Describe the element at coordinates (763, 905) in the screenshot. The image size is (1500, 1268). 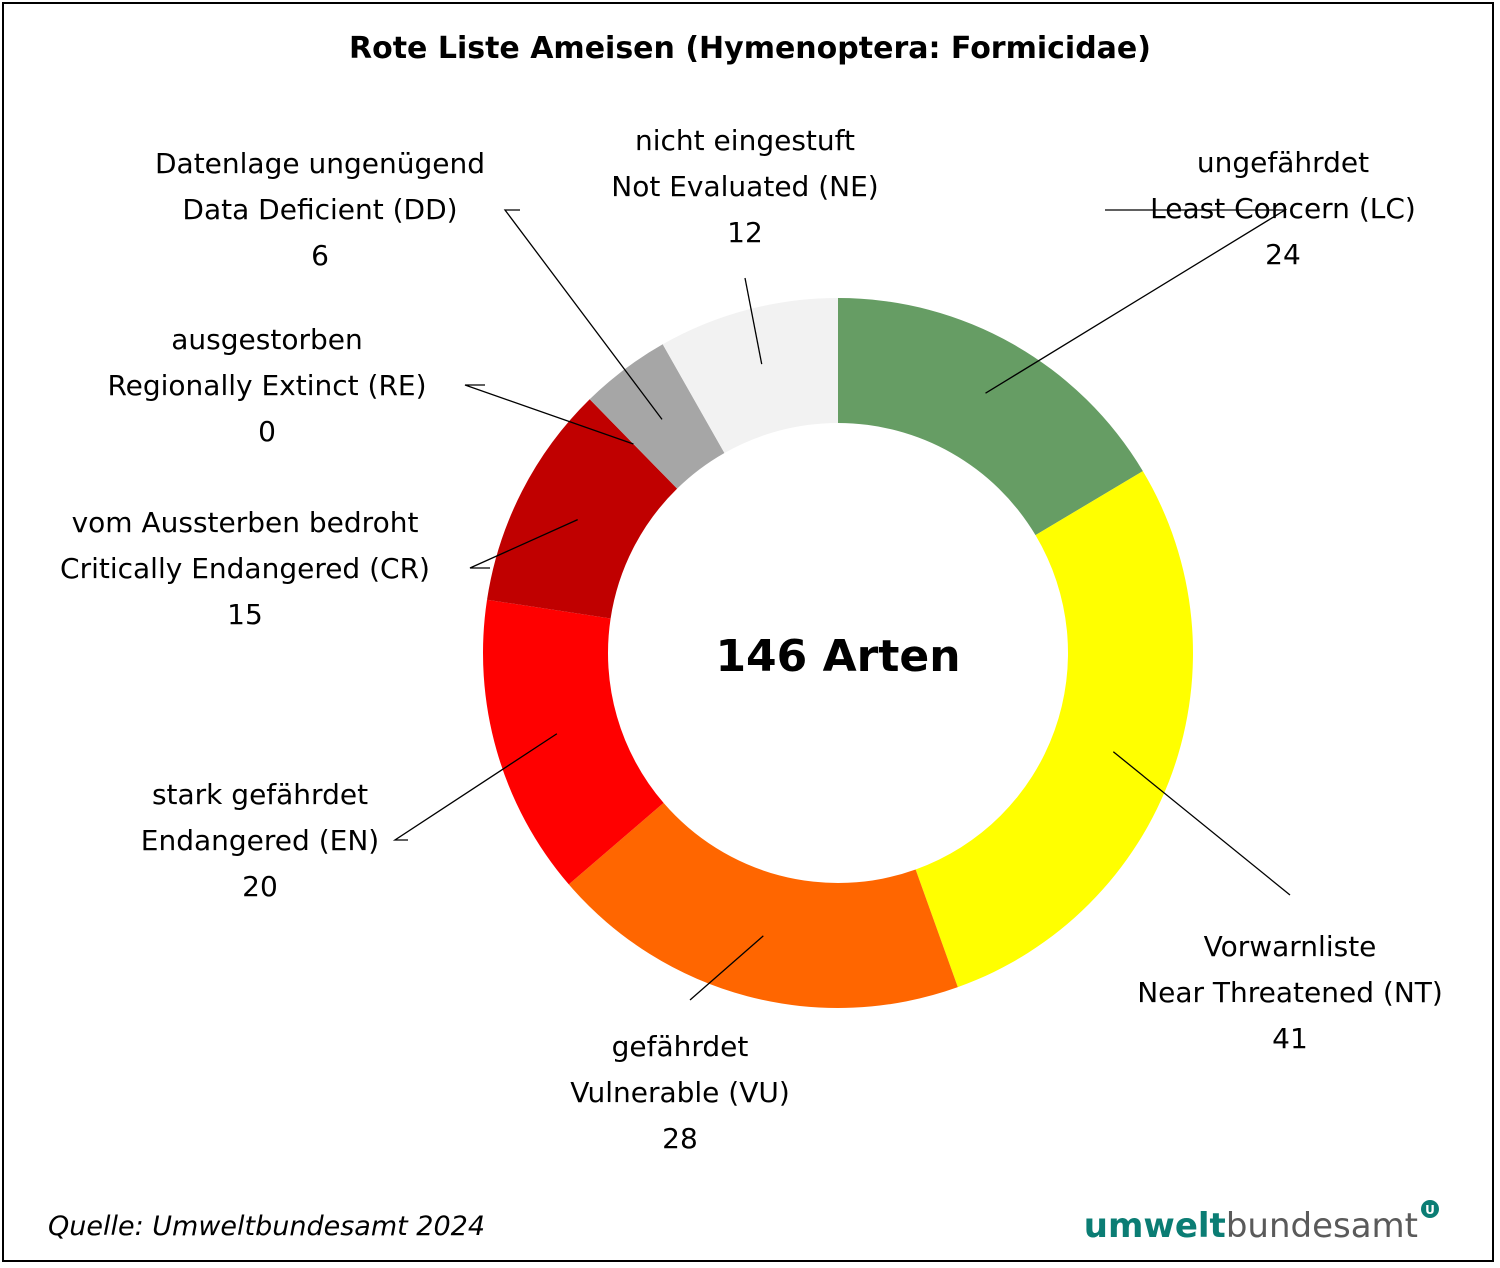
I see `slice-vulnerable-vu` at that location.